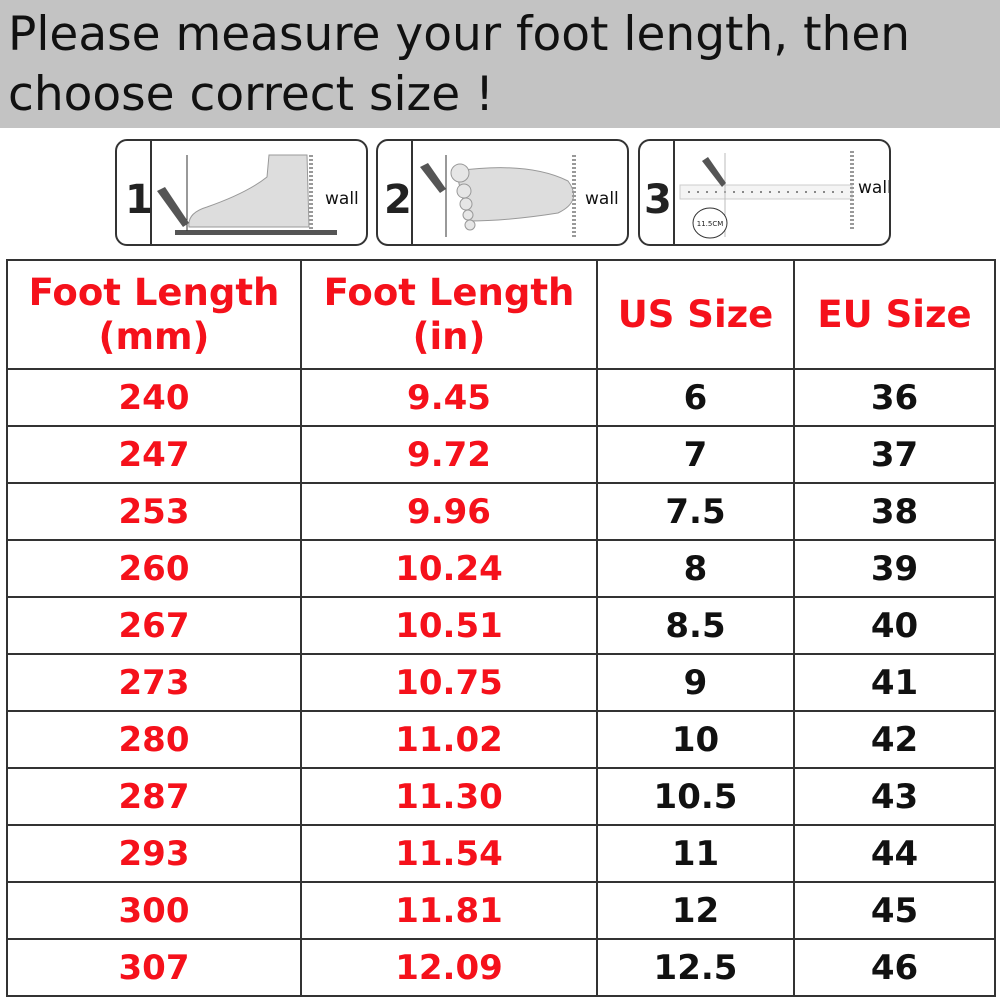 This screenshot has height=1000, width=1000. What do you see at coordinates (154, 853) in the screenshot?
I see `foot-length-mm-cell: 293` at bounding box center [154, 853].